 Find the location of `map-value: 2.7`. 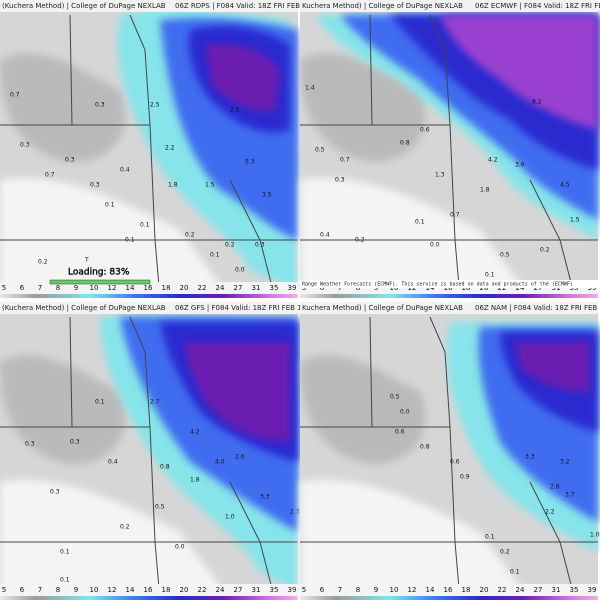

map-value: 2.7 is located at coordinates (155, 402).